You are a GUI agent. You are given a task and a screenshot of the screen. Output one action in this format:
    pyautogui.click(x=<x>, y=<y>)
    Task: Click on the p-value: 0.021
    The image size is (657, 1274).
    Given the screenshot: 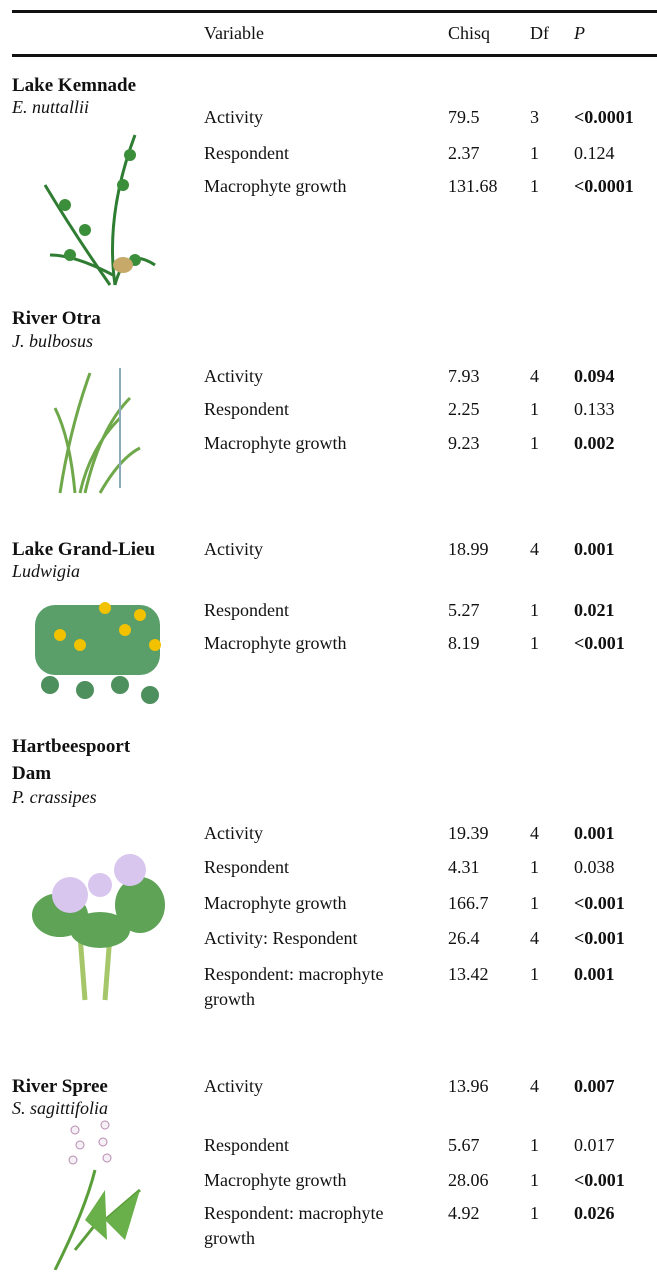 What is the action you would take?
    pyautogui.click(x=594, y=610)
    